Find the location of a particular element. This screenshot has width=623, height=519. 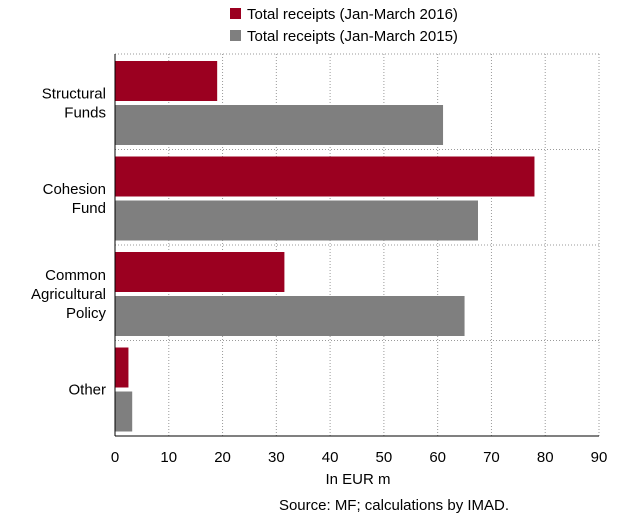

x-axis-ticks: 0 10 20 30 40 50 60 70 80 90 is located at coordinates (359, 457).